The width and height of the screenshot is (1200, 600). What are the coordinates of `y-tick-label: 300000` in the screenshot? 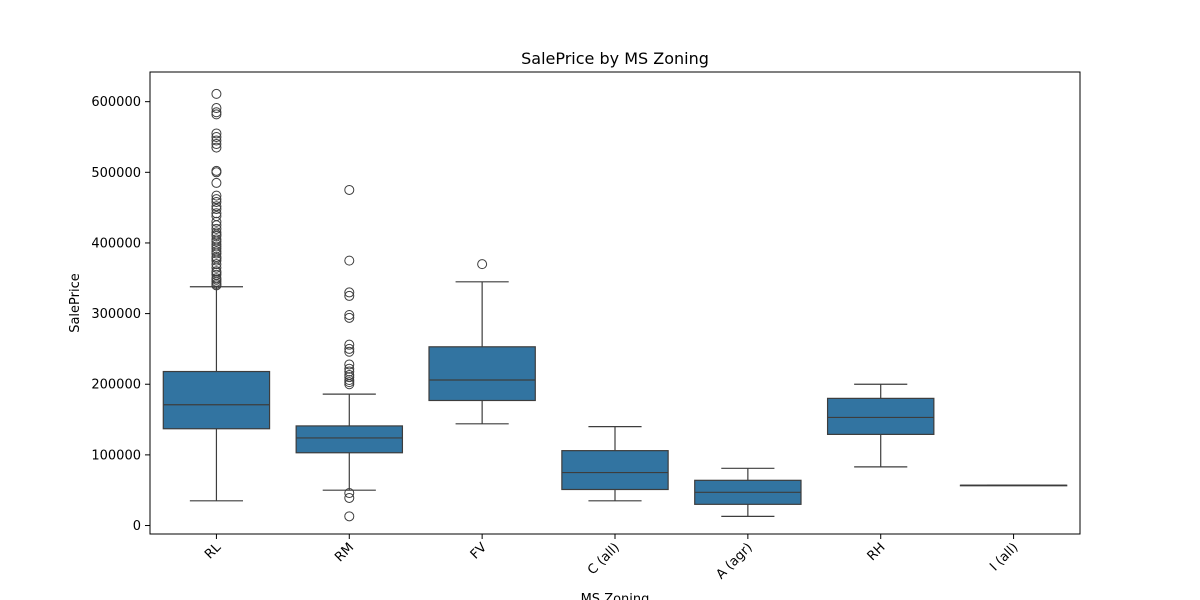 It's located at (116, 314).